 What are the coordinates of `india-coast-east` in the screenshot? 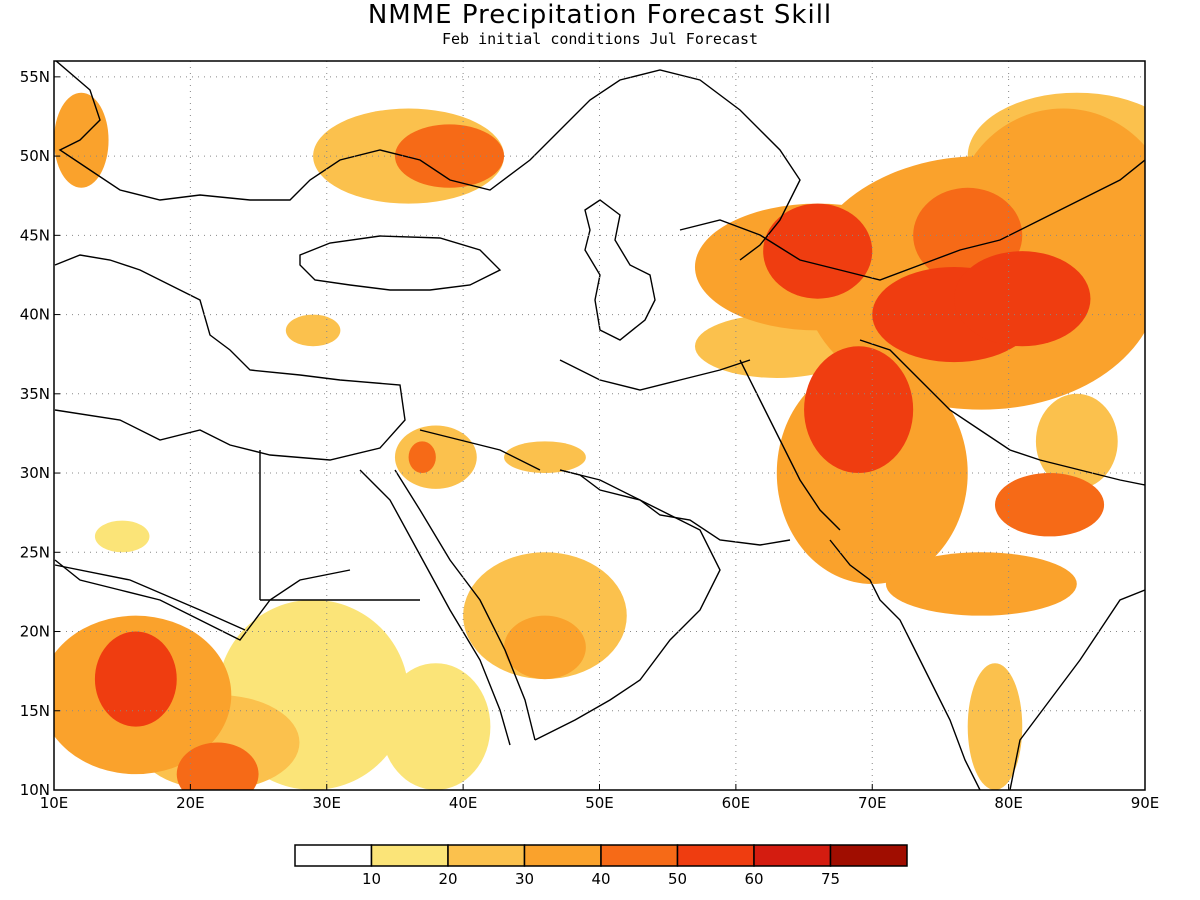 It's located at (1077, 689).